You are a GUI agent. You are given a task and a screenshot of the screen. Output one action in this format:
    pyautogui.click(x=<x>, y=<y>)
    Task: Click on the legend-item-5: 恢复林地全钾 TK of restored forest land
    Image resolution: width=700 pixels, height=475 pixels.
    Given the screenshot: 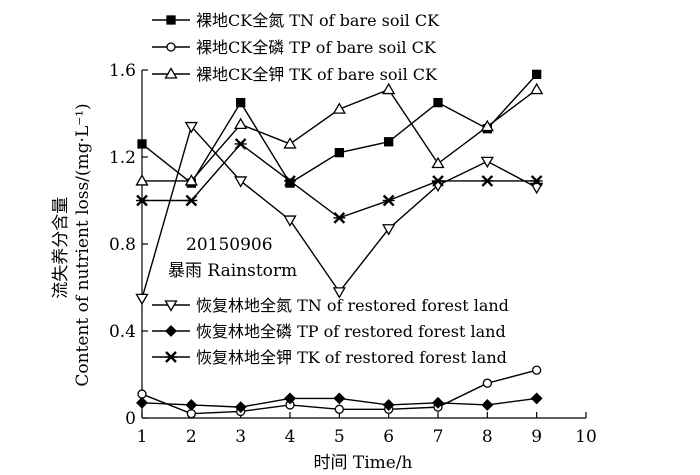 What is the action you would take?
    pyautogui.click(x=329, y=357)
    